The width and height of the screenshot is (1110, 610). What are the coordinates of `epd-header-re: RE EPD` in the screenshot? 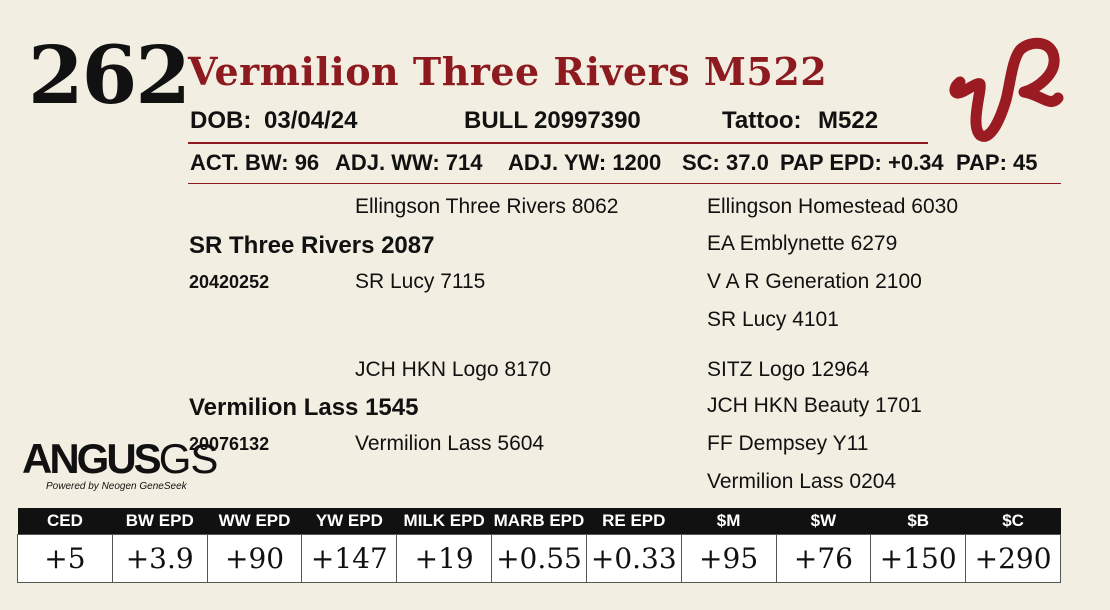 It's located at (634, 521).